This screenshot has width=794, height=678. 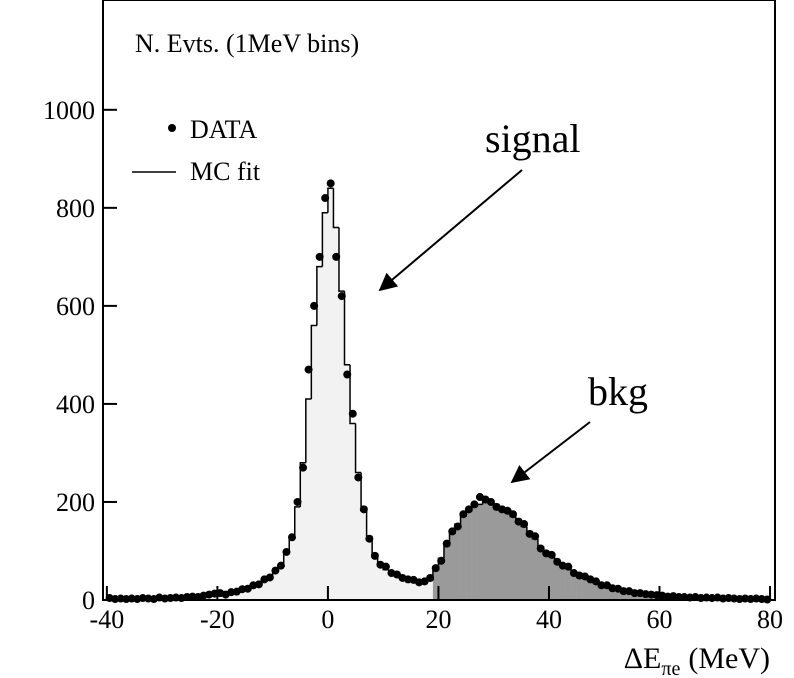 What do you see at coordinates (550, 452) in the screenshot?
I see `annotation-arrow` at bounding box center [550, 452].